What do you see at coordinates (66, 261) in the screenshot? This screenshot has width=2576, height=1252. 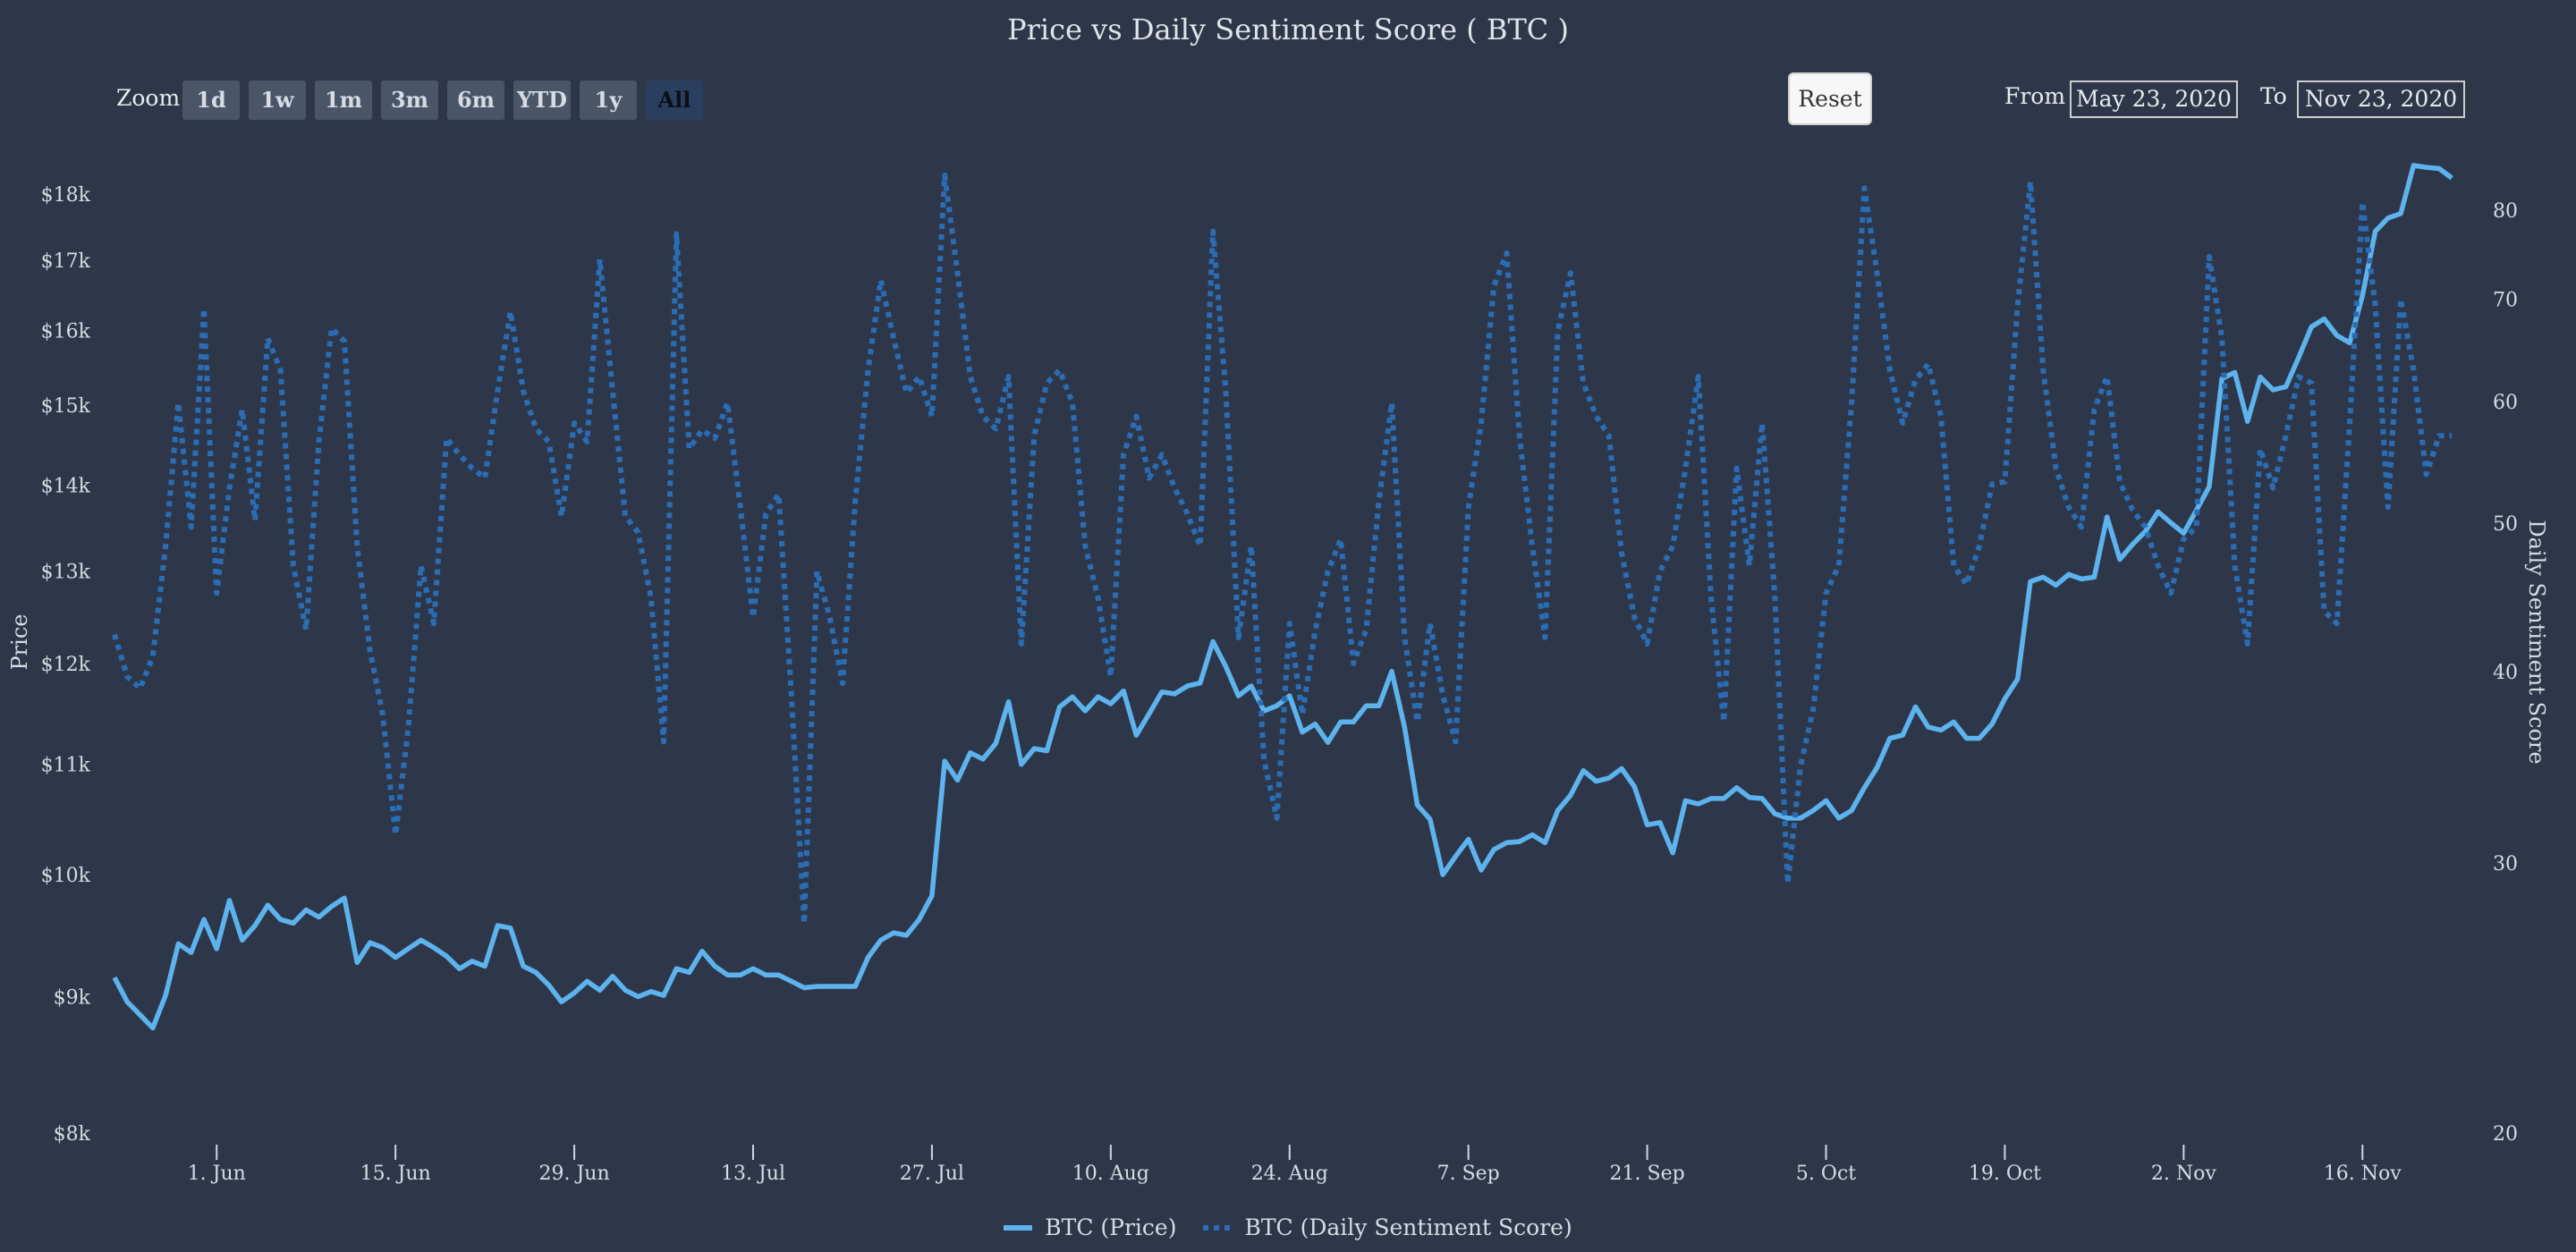 I see `y-left-tick-label: $17k` at bounding box center [66, 261].